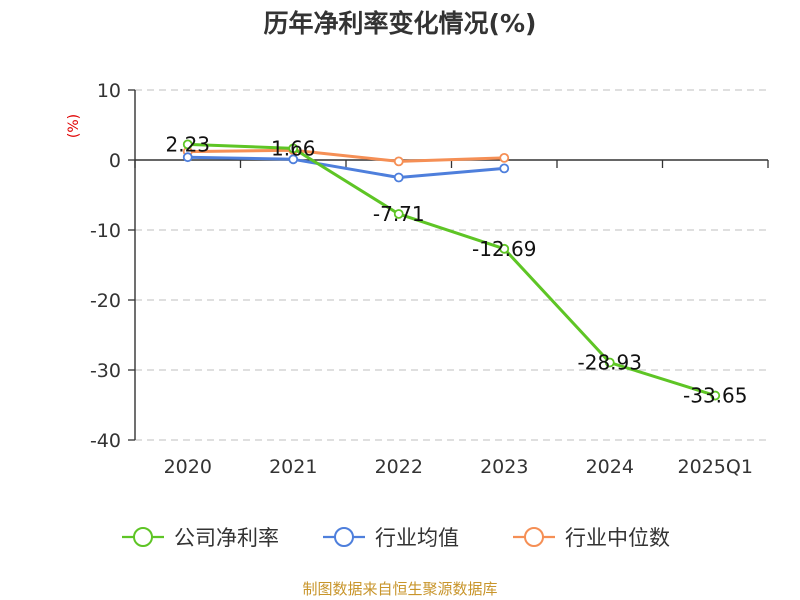  Describe the element at coordinates (399, 589) in the screenshot. I see `source-footer: 制图数据来自恒生聚源数据库` at that location.